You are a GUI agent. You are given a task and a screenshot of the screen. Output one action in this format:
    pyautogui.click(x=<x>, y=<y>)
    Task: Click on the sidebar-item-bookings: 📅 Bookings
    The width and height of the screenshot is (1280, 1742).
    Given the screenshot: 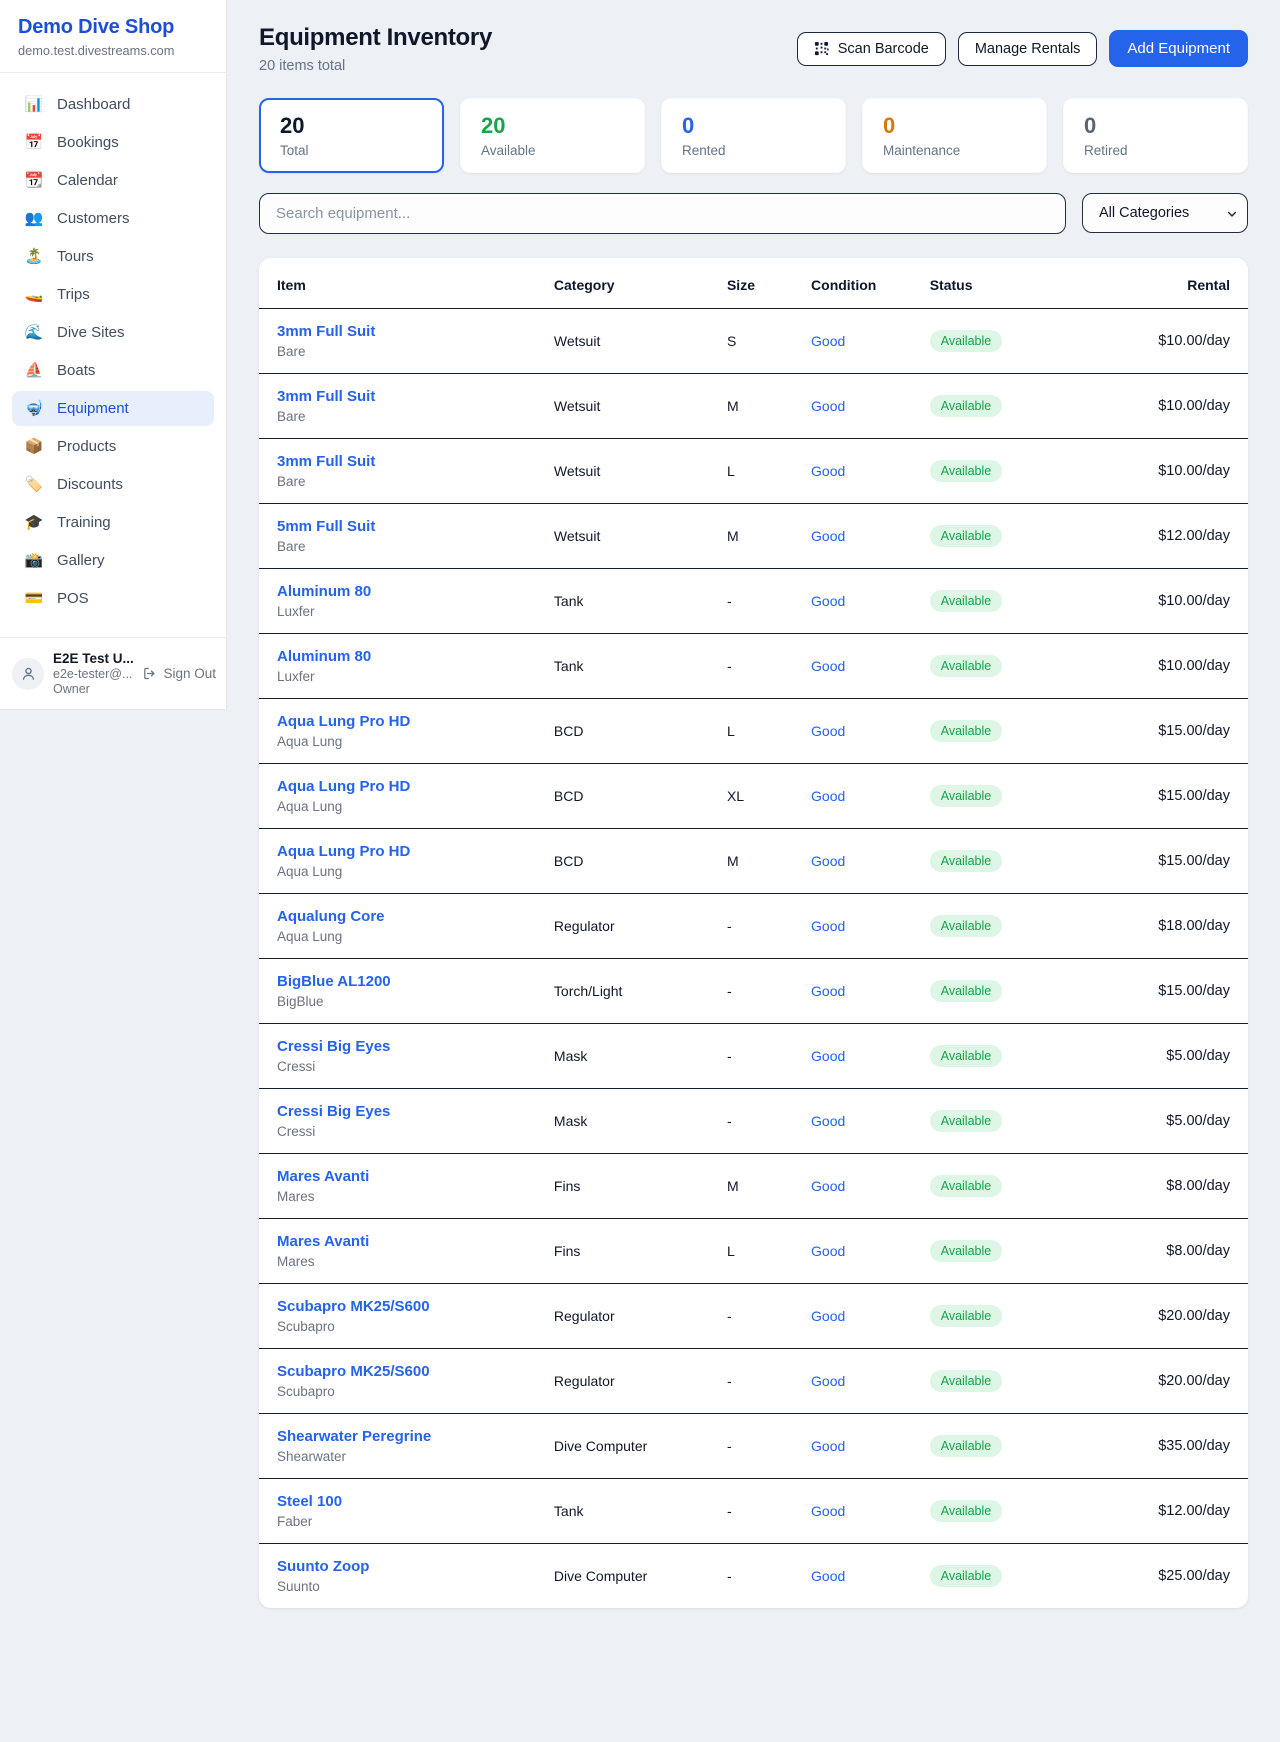 What is the action you would take?
    pyautogui.click(x=113, y=142)
    